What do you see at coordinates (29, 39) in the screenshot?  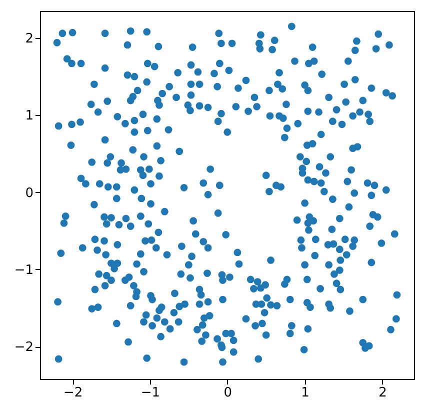 I see `y-tick-label: 2` at bounding box center [29, 39].